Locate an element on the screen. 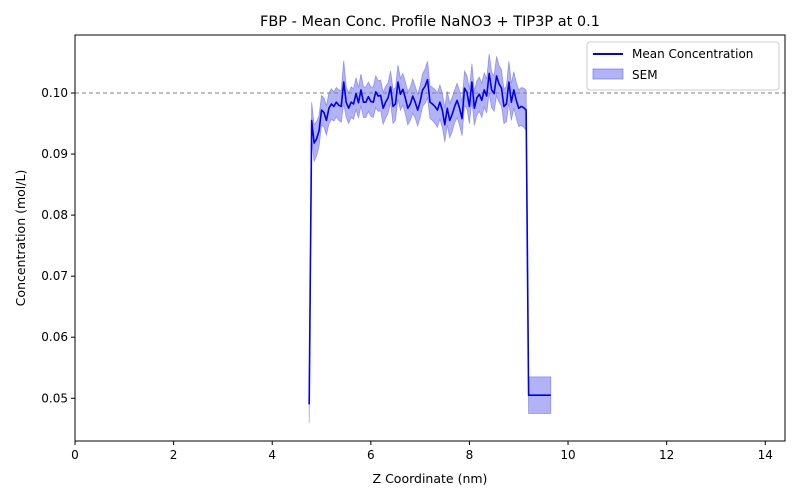 The height and width of the screenshot is (500, 800). y-tick-label: 0.07 is located at coordinates (54, 276).